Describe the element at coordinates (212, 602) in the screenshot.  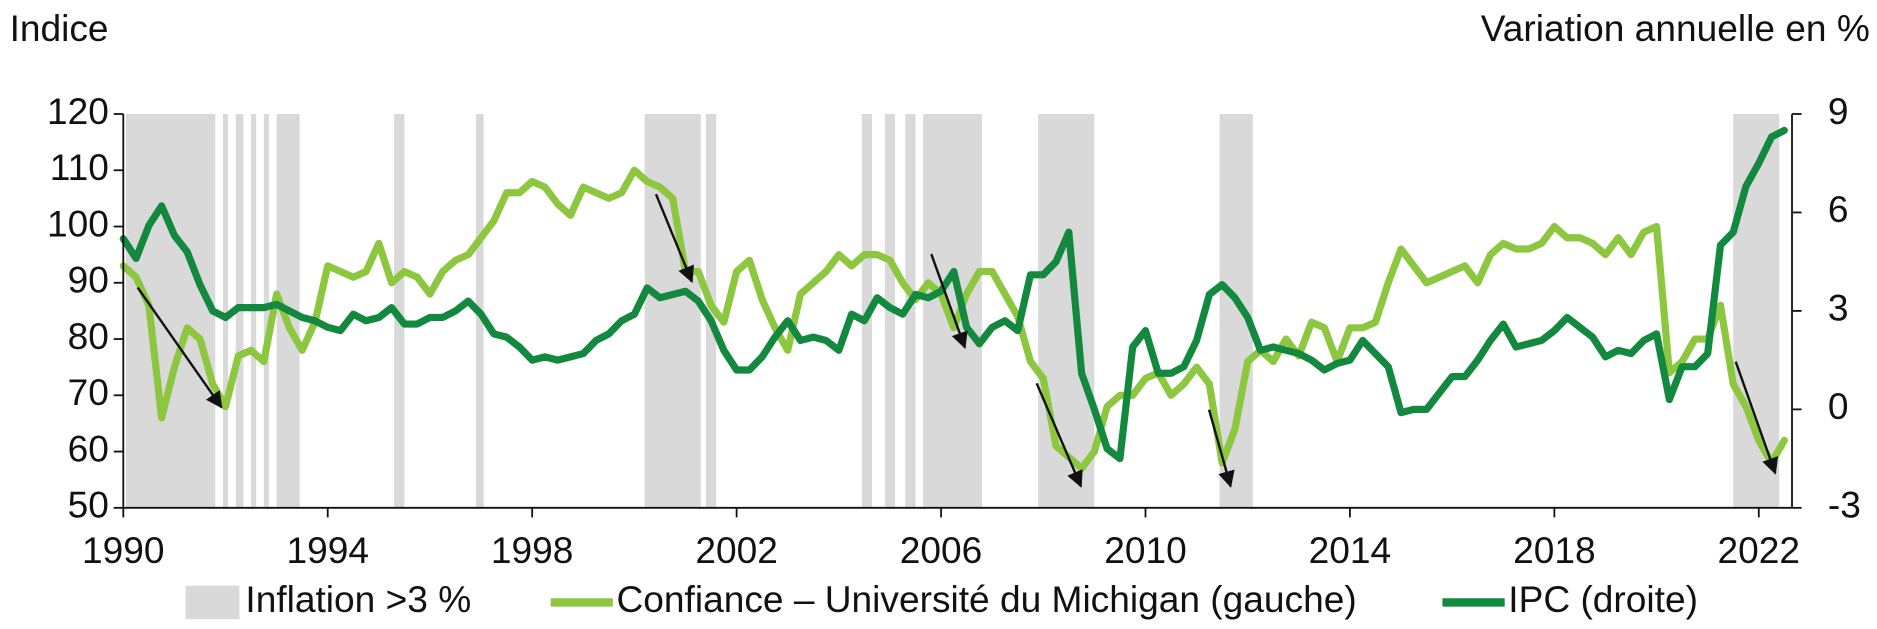
I see `legend-swatch` at that location.